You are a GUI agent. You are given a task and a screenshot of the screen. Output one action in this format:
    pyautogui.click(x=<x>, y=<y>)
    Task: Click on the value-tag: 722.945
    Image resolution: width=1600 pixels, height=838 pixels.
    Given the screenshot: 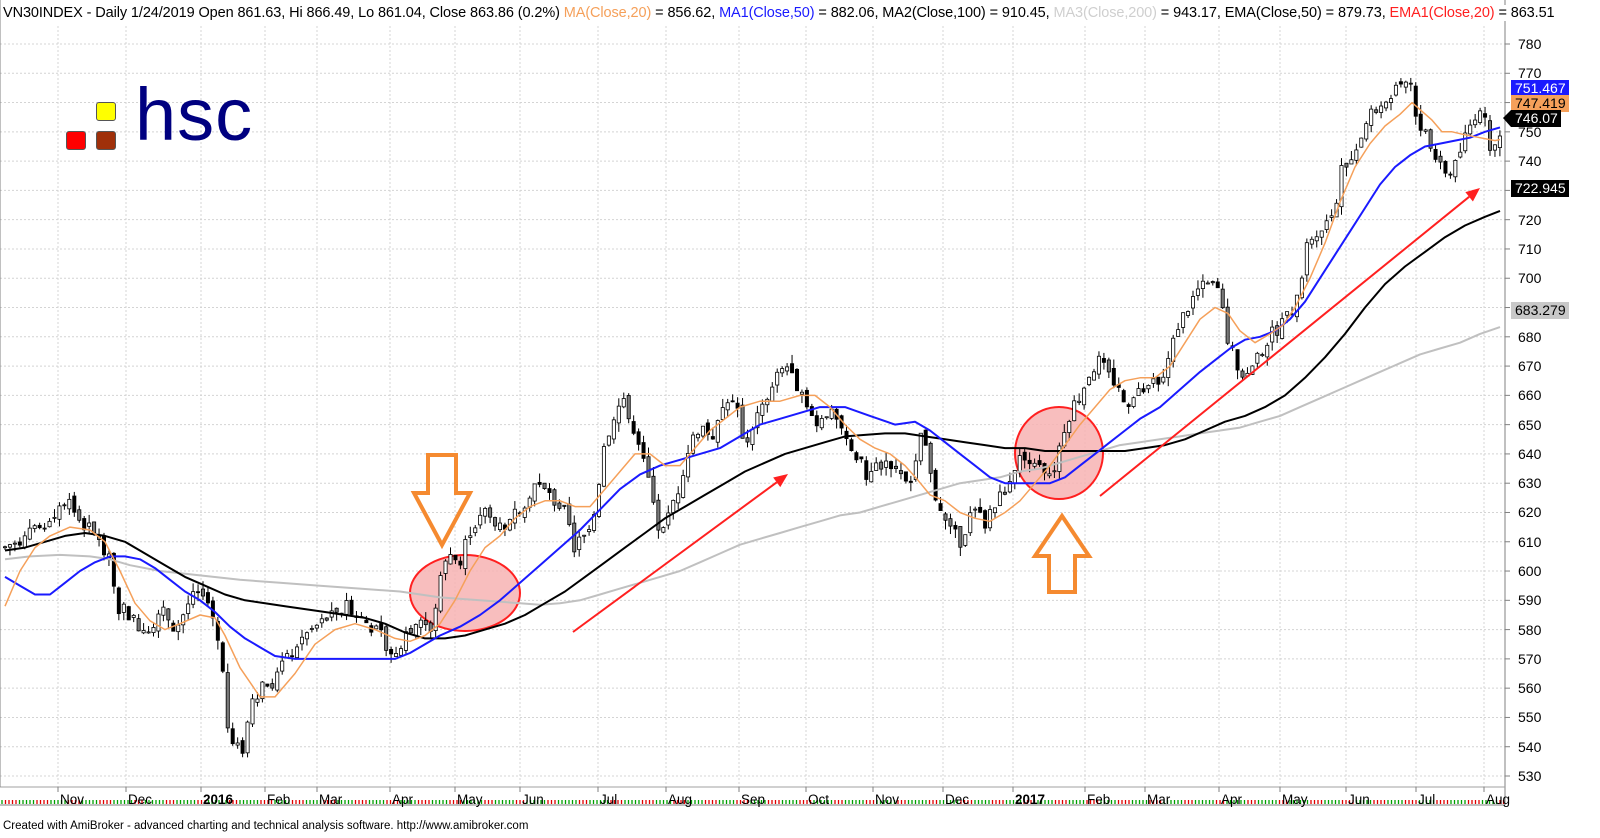 What is the action you would take?
    pyautogui.click(x=1540, y=188)
    